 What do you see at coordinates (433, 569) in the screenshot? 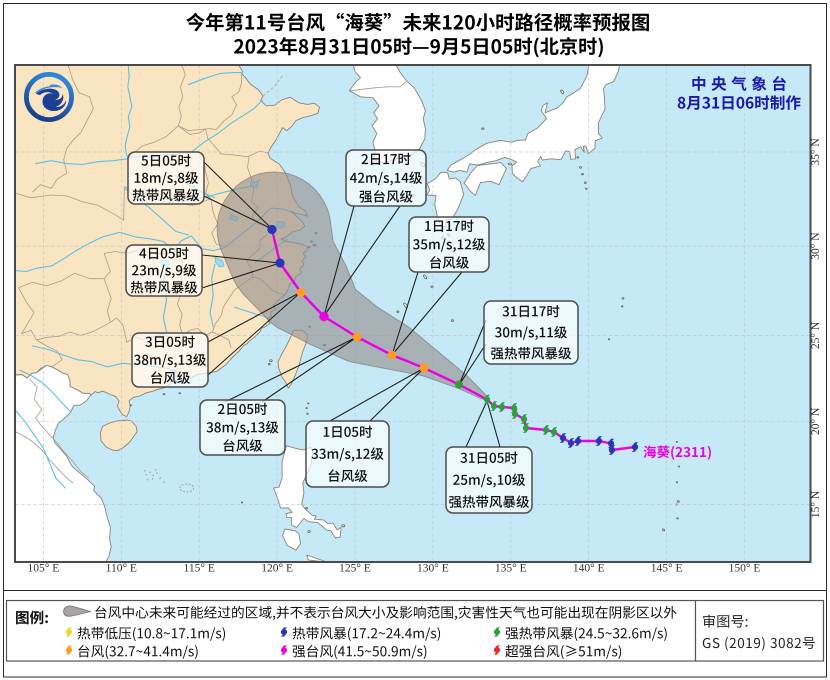
I see `svg-text: 130° E` at bounding box center [433, 569].